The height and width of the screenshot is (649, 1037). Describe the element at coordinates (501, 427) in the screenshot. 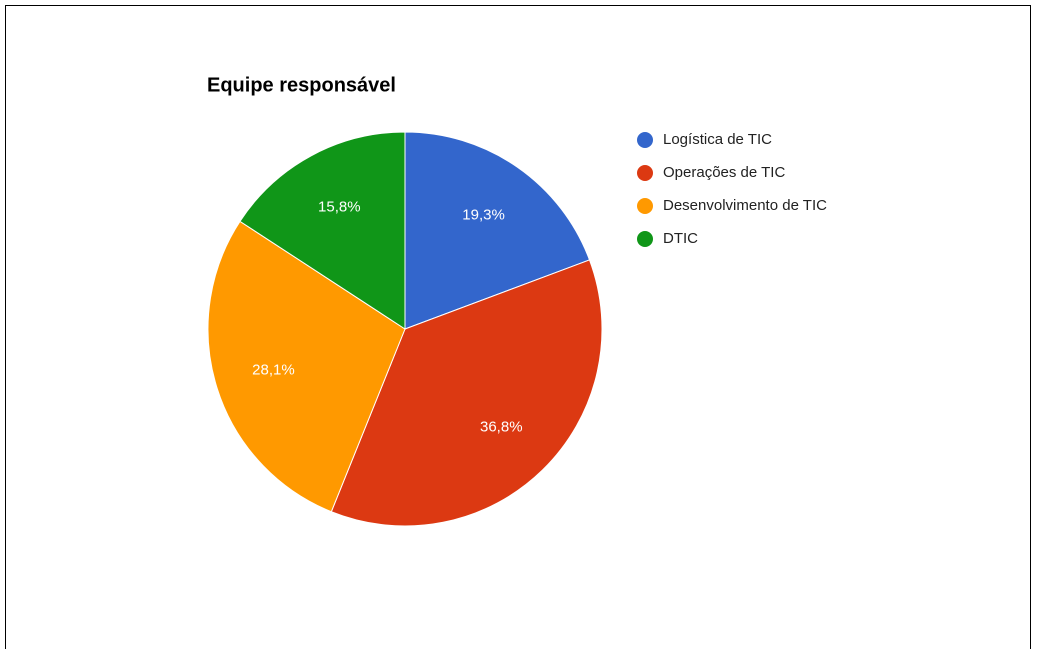

I see `slice-label: 36,8%` at that location.